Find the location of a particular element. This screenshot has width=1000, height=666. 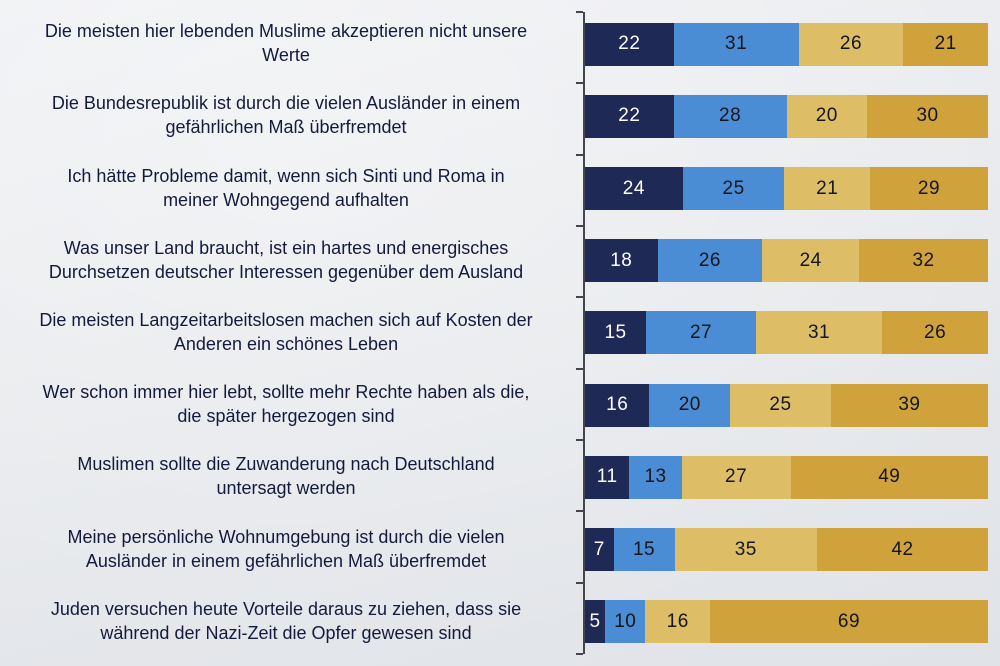

bar-segment-series-2: 26 is located at coordinates (710, 261).